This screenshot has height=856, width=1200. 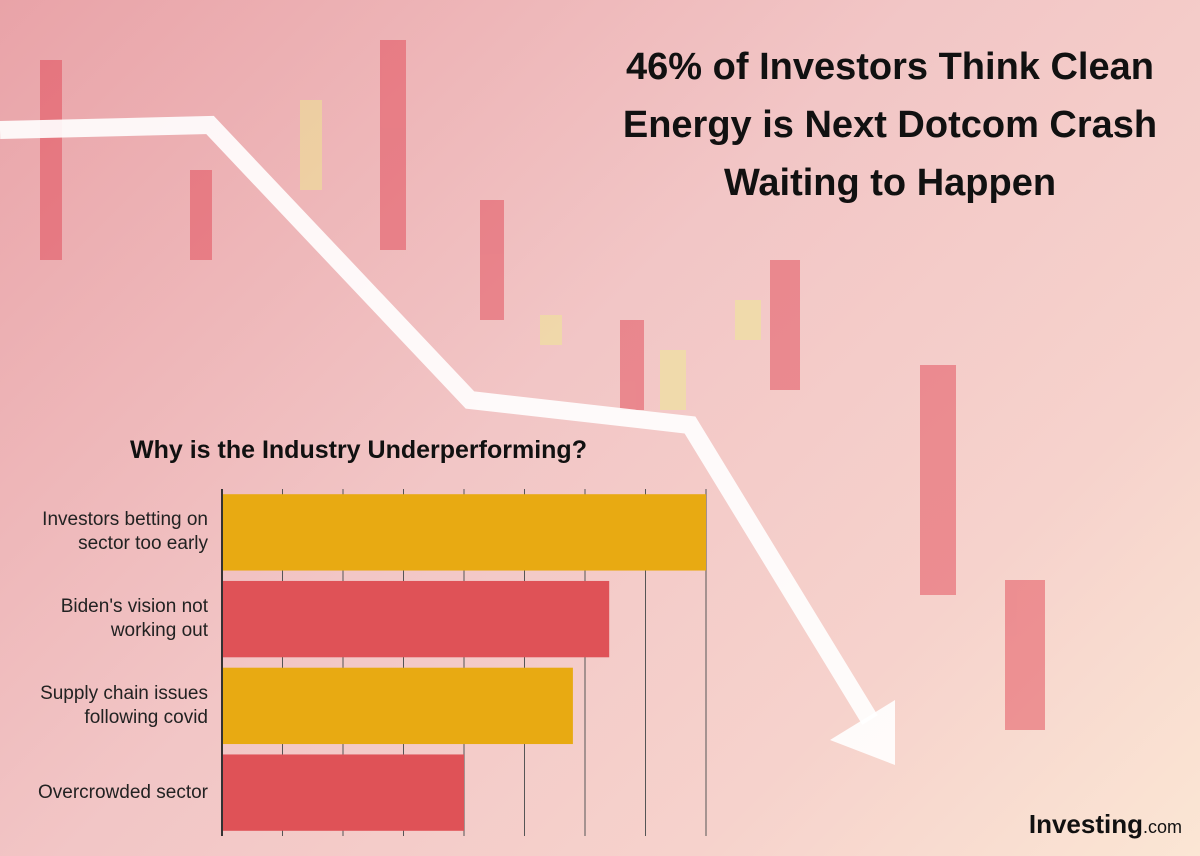 What do you see at coordinates (1085, 824) in the screenshot?
I see `logo-name: Investing` at bounding box center [1085, 824].